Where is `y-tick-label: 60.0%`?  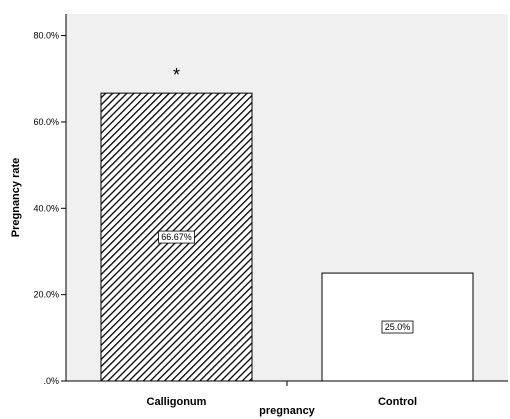
y-tick-label: 60.0% is located at coordinates (46, 122).